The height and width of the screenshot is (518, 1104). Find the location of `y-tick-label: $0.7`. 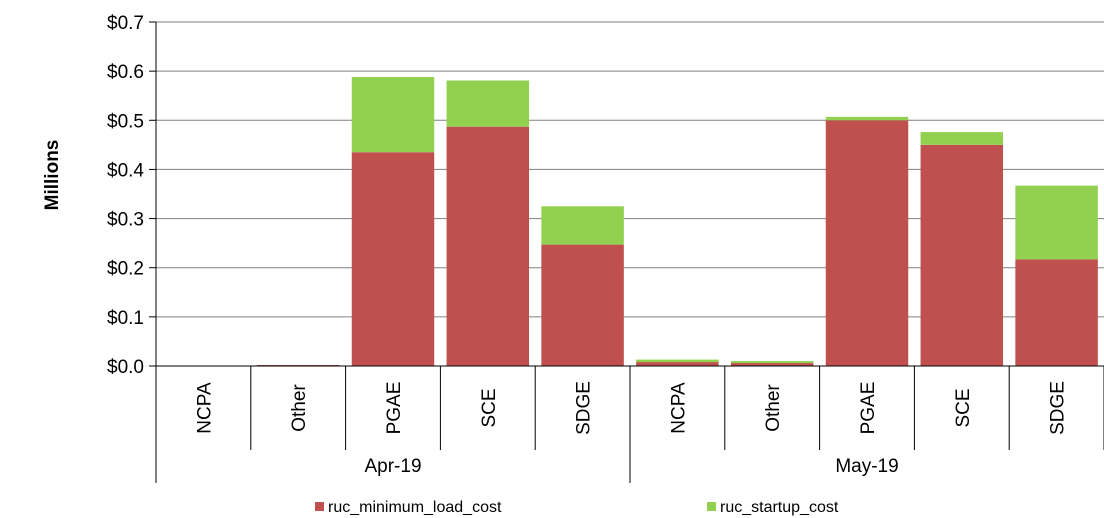

y-tick-label: $0.7 is located at coordinates (125, 23).